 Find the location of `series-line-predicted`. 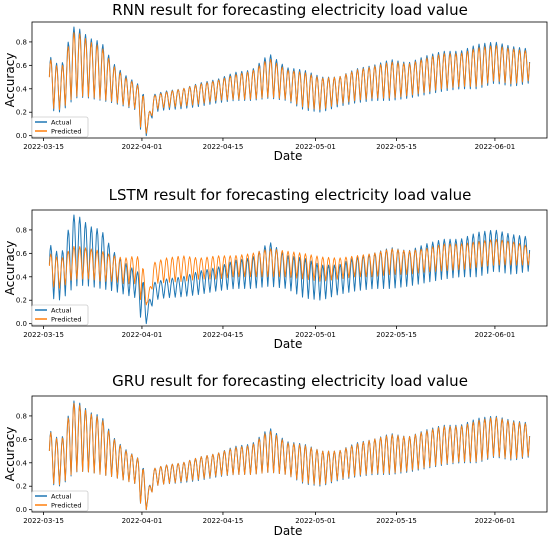

series-line-predicted is located at coordinates (289, 272).